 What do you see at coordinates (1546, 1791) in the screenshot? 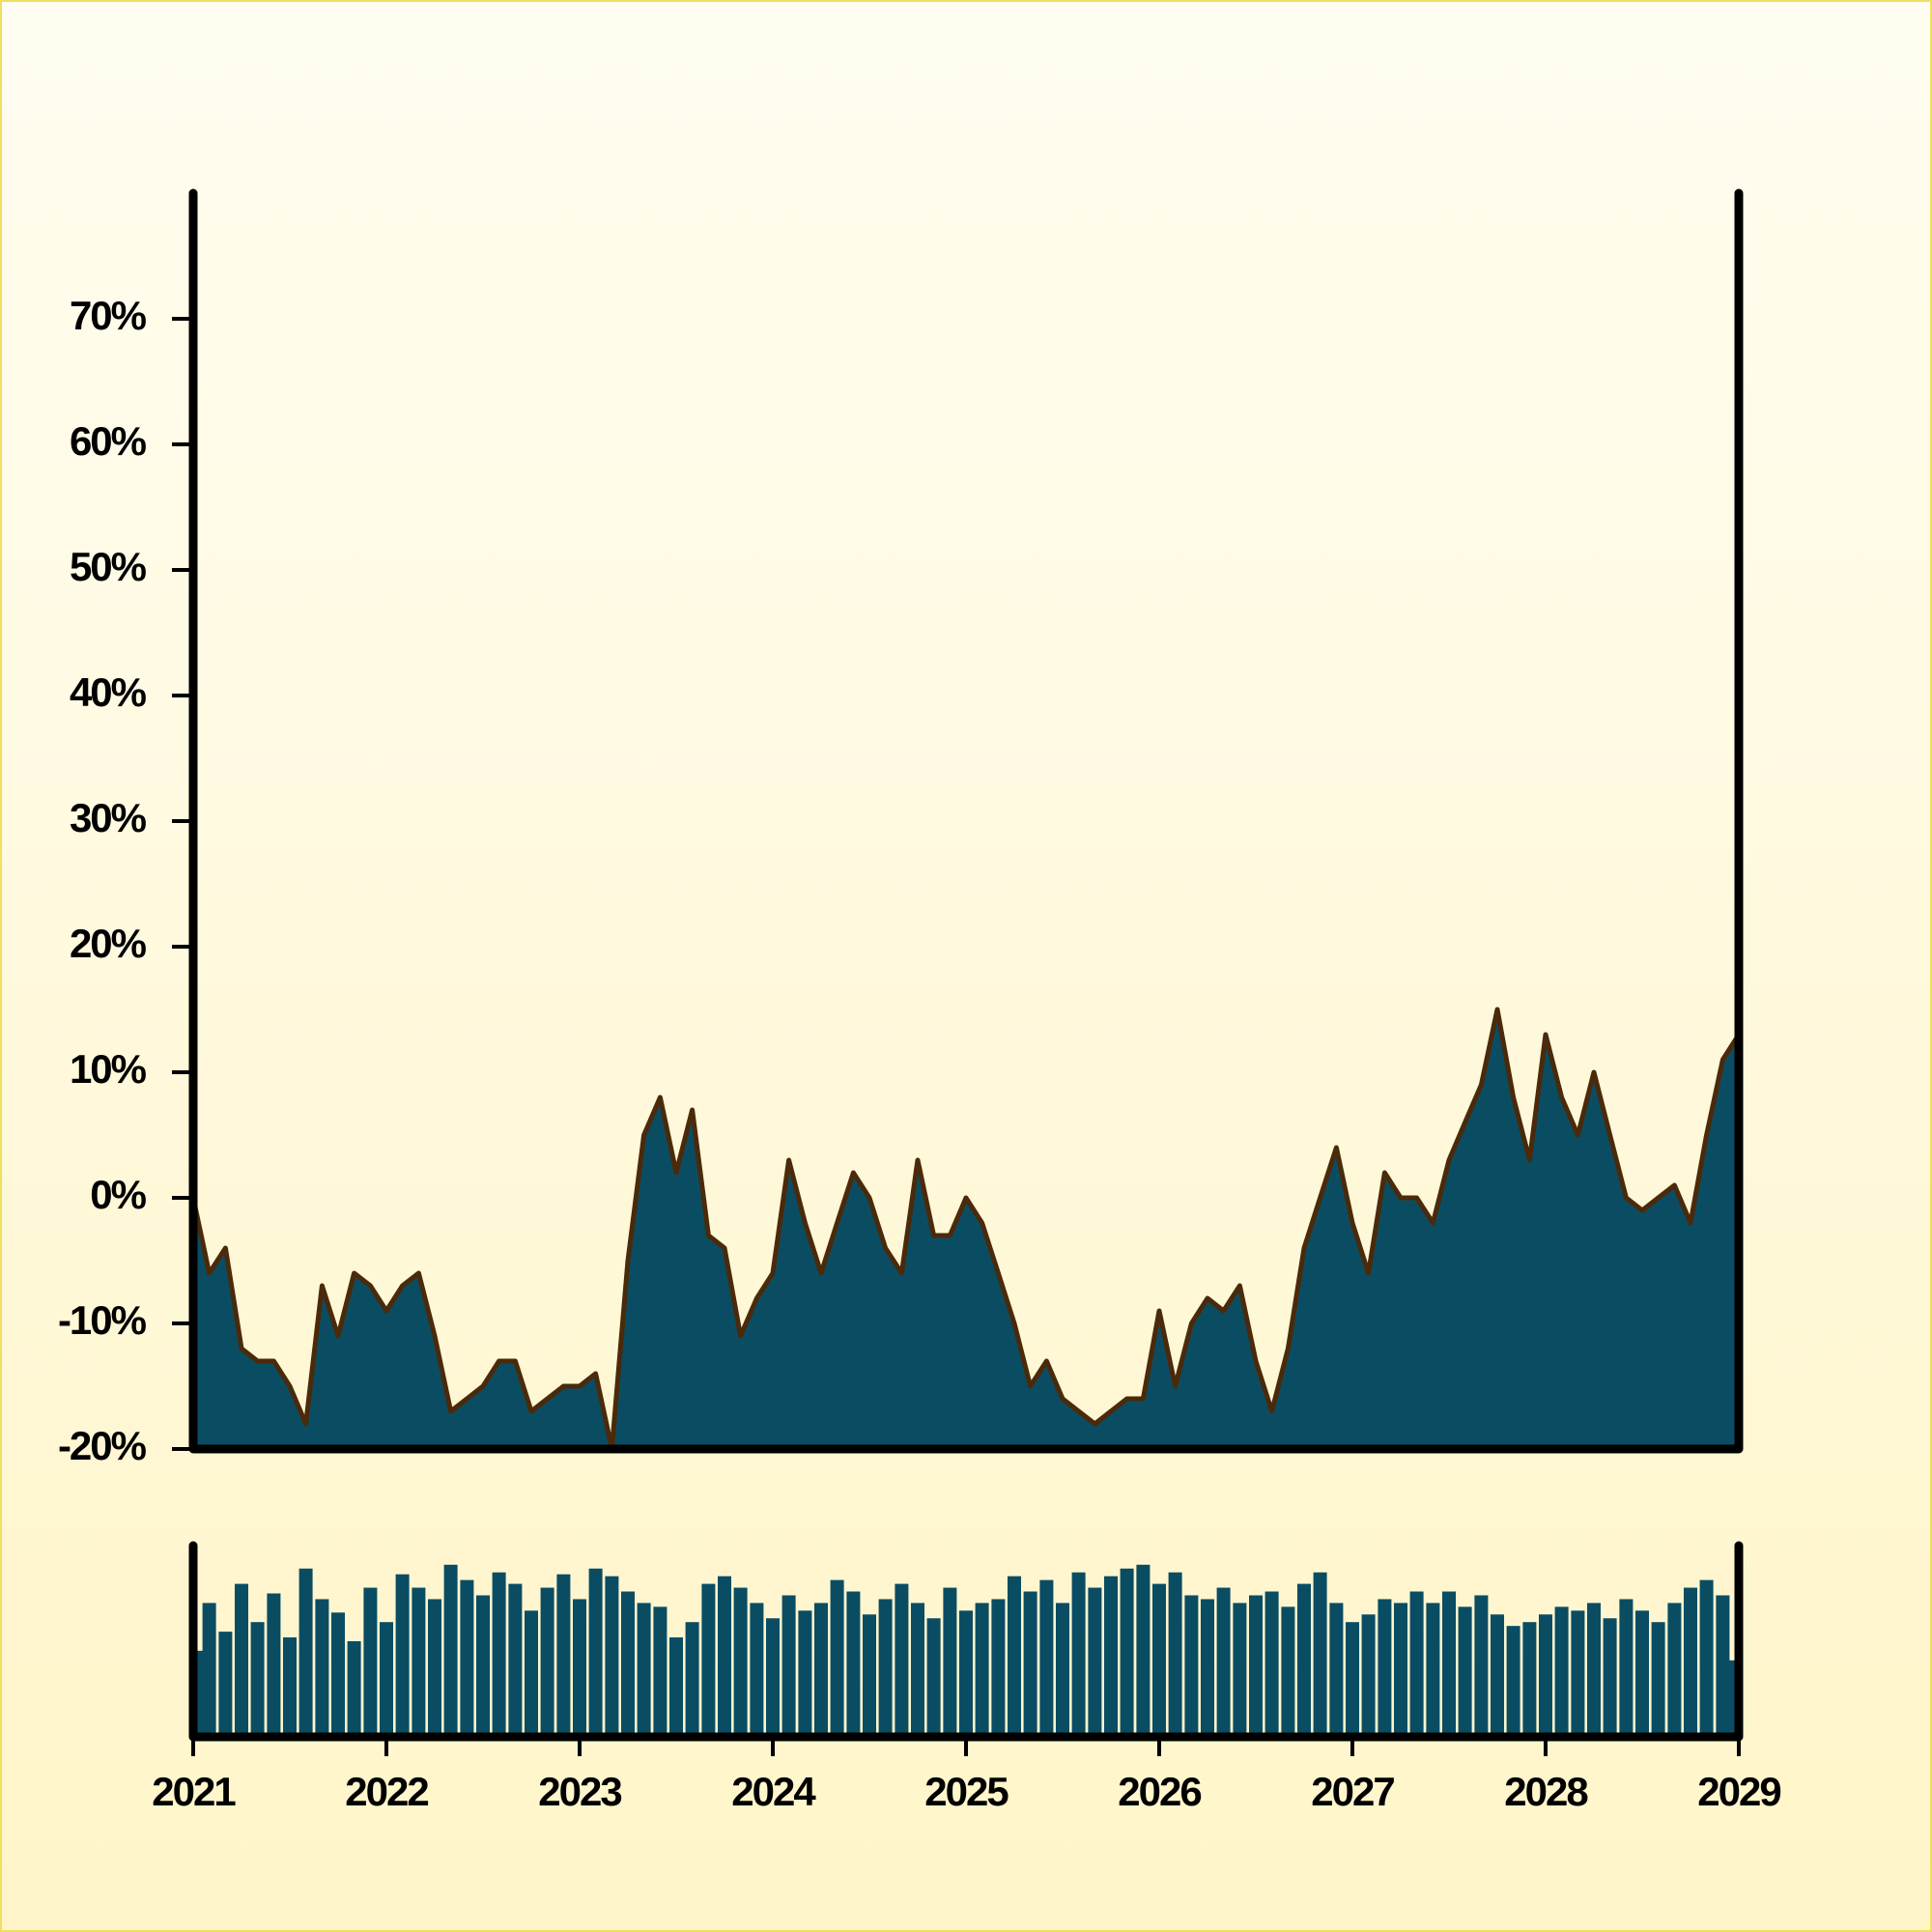
I see `x-tick-label: 2028` at bounding box center [1546, 1791].